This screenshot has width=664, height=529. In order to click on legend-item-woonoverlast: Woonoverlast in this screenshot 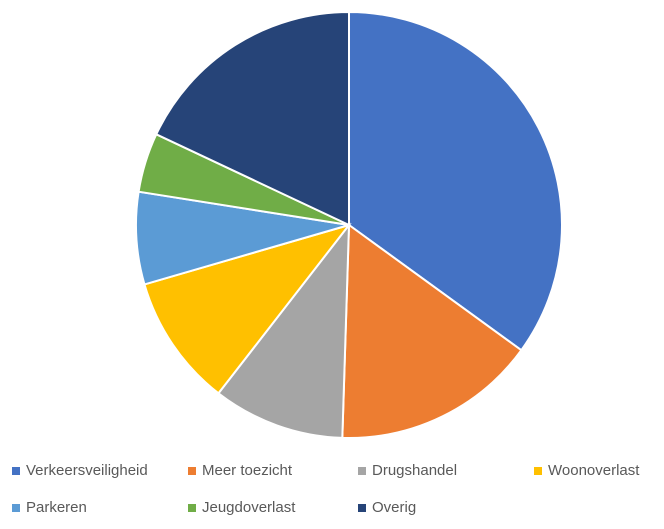, I will do `click(586, 470)`.